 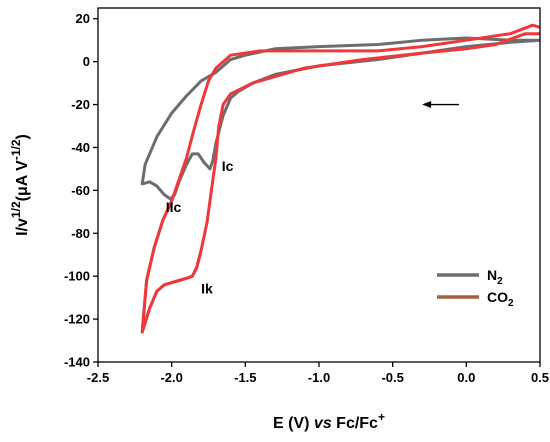 I want to click on x-tick-label: 0.5, so click(x=540, y=377).